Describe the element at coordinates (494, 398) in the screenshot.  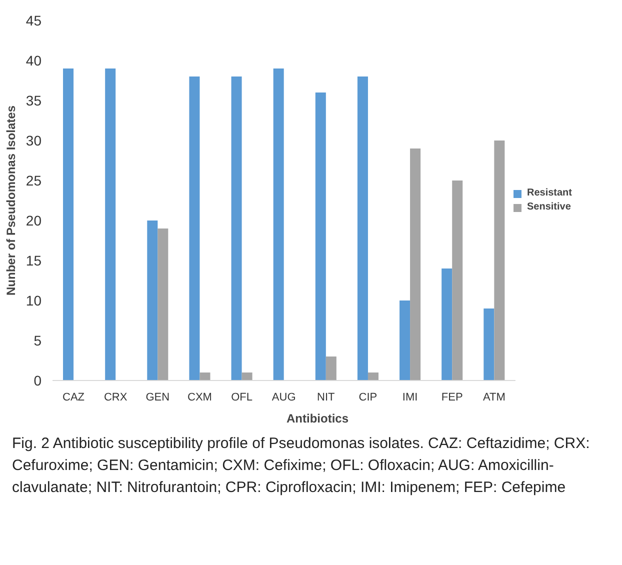
I see `x-tick-label: ATM` at that location.